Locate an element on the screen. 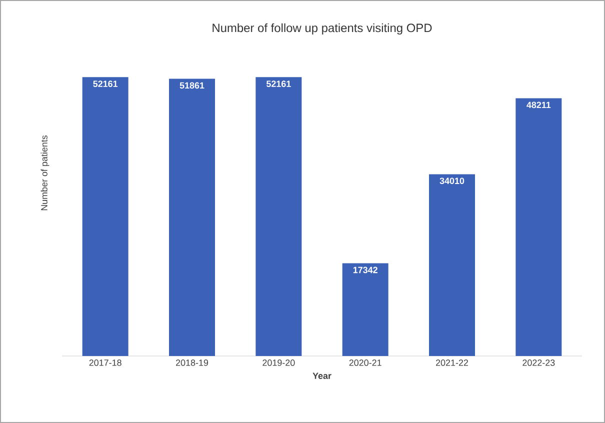  chart-title: Number of follow up patients visiting OPD is located at coordinates (322, 29).